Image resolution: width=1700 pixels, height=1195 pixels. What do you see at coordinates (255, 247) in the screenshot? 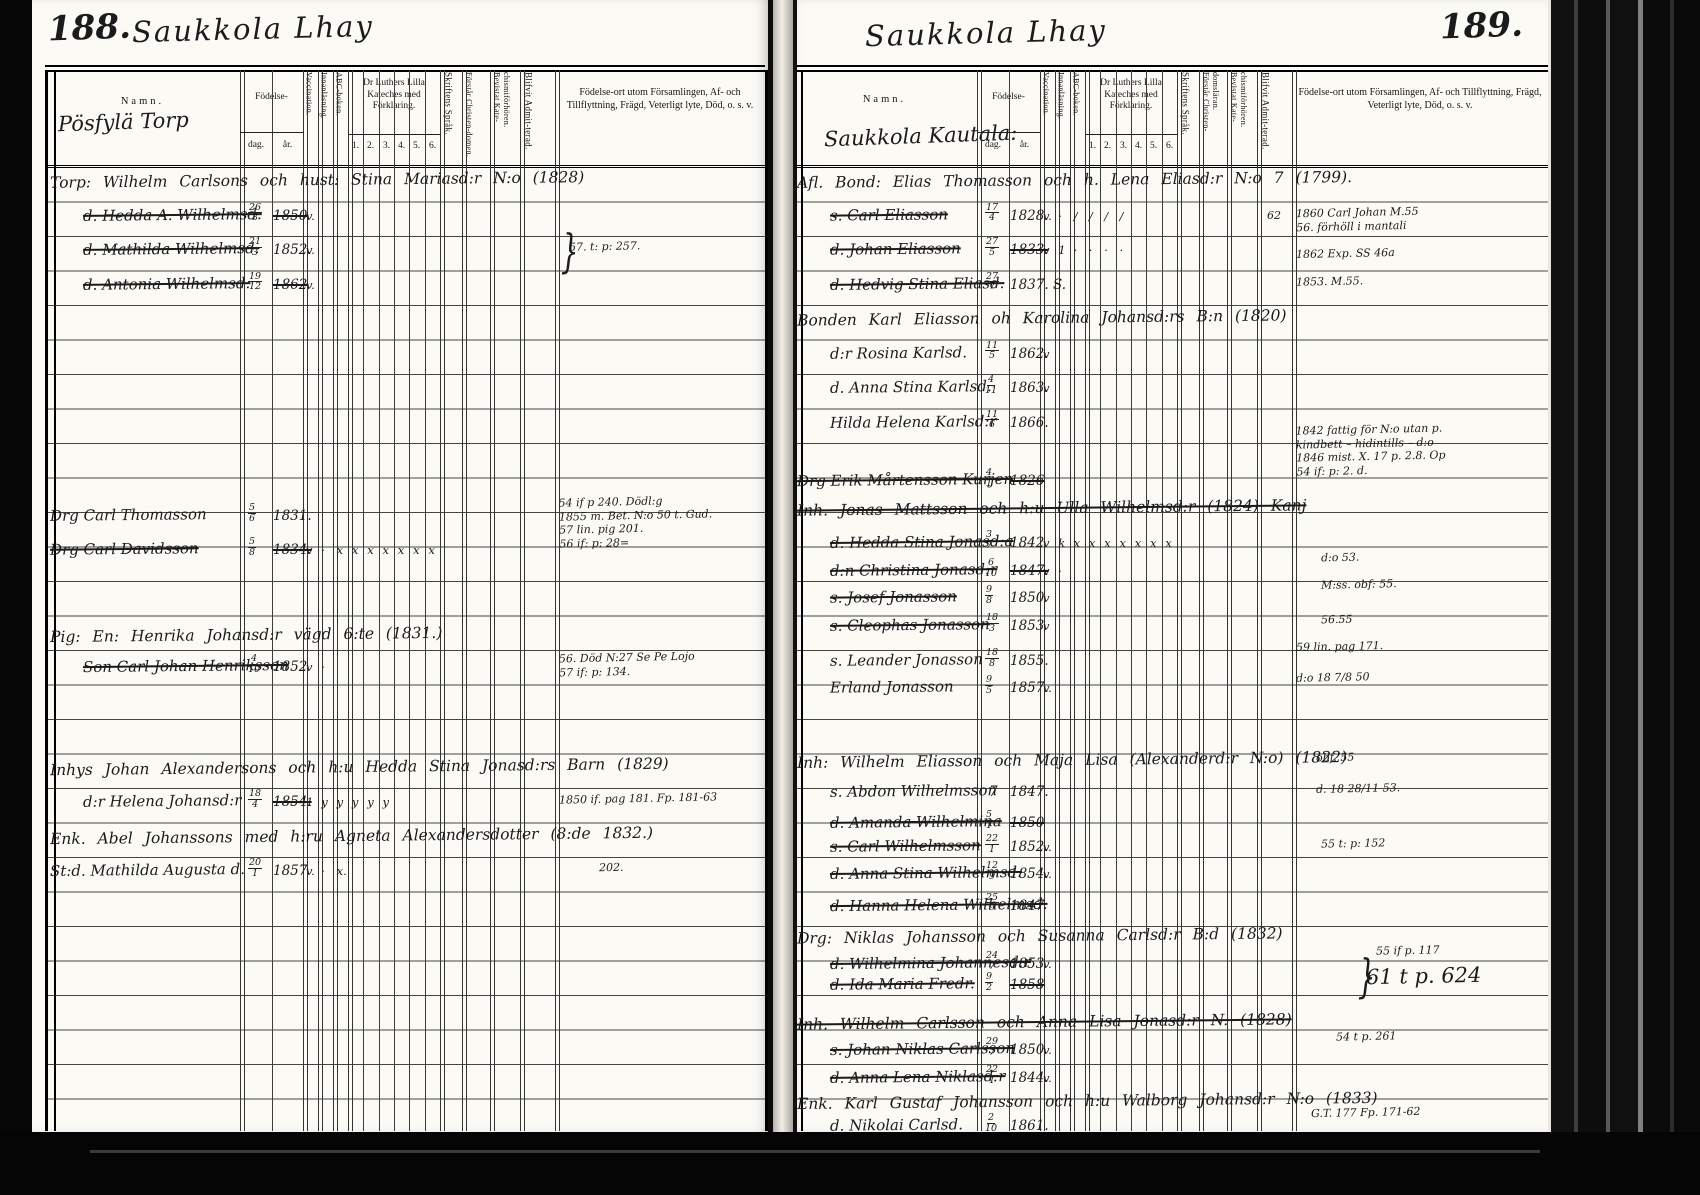
I see `entry-birth-day: 21 3` at bounding box center [255, 247].